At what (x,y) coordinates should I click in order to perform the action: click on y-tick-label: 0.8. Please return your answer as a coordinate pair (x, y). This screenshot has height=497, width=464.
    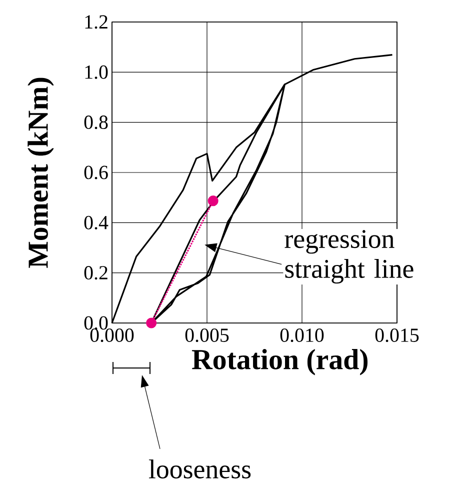
    Looking at the image, I should click on (96, 123).